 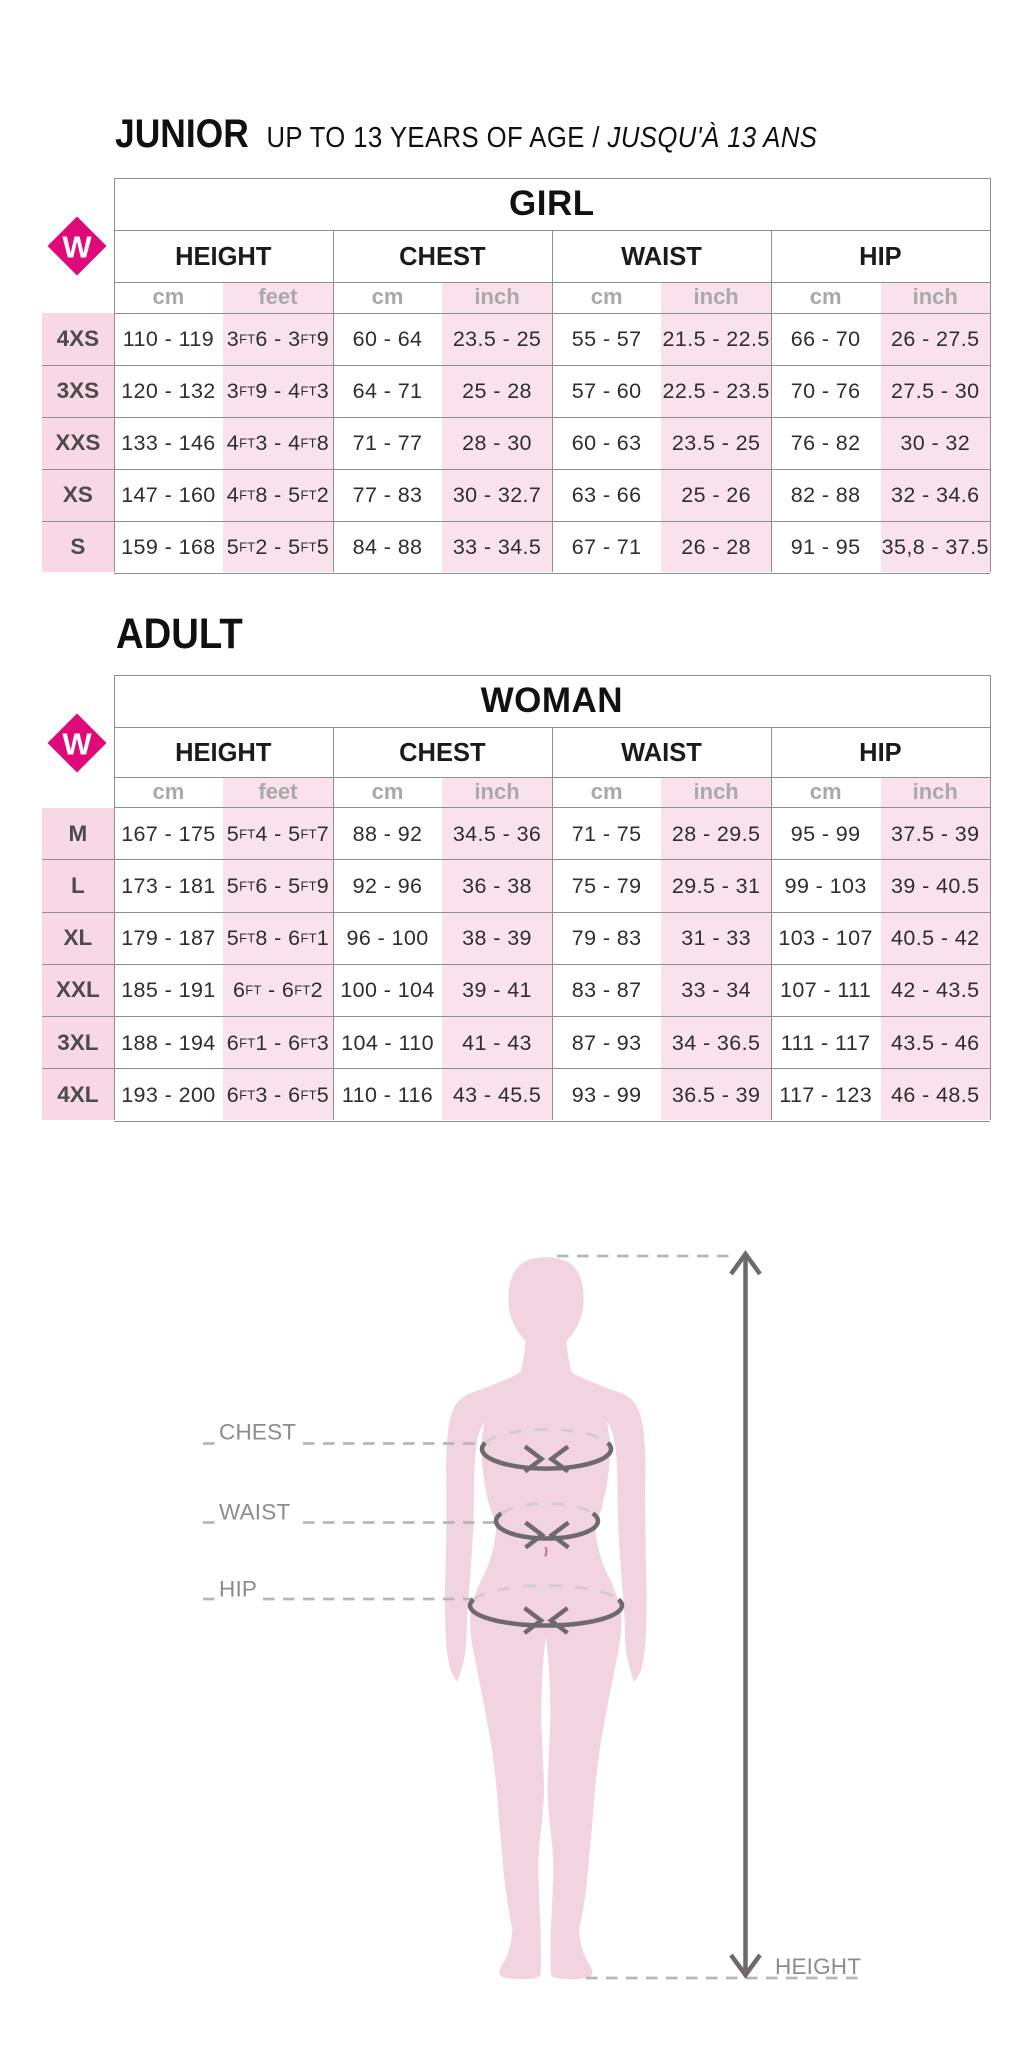 What do you see at coordinates (254, 1512) in the screenshot?
I see `svg-text: WAIST` at bounding box center [254, 1512].